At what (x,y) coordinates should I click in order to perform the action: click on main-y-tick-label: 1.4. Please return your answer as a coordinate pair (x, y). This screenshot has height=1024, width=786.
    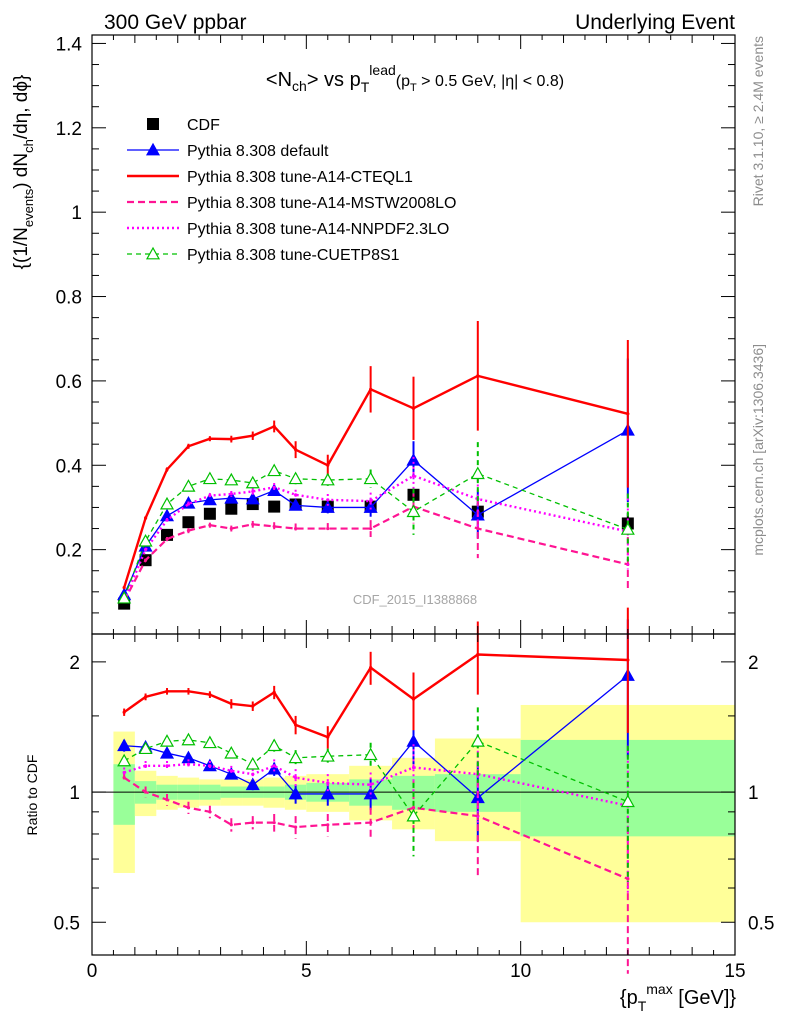
    Looking at the image, I should click on (69, 44).